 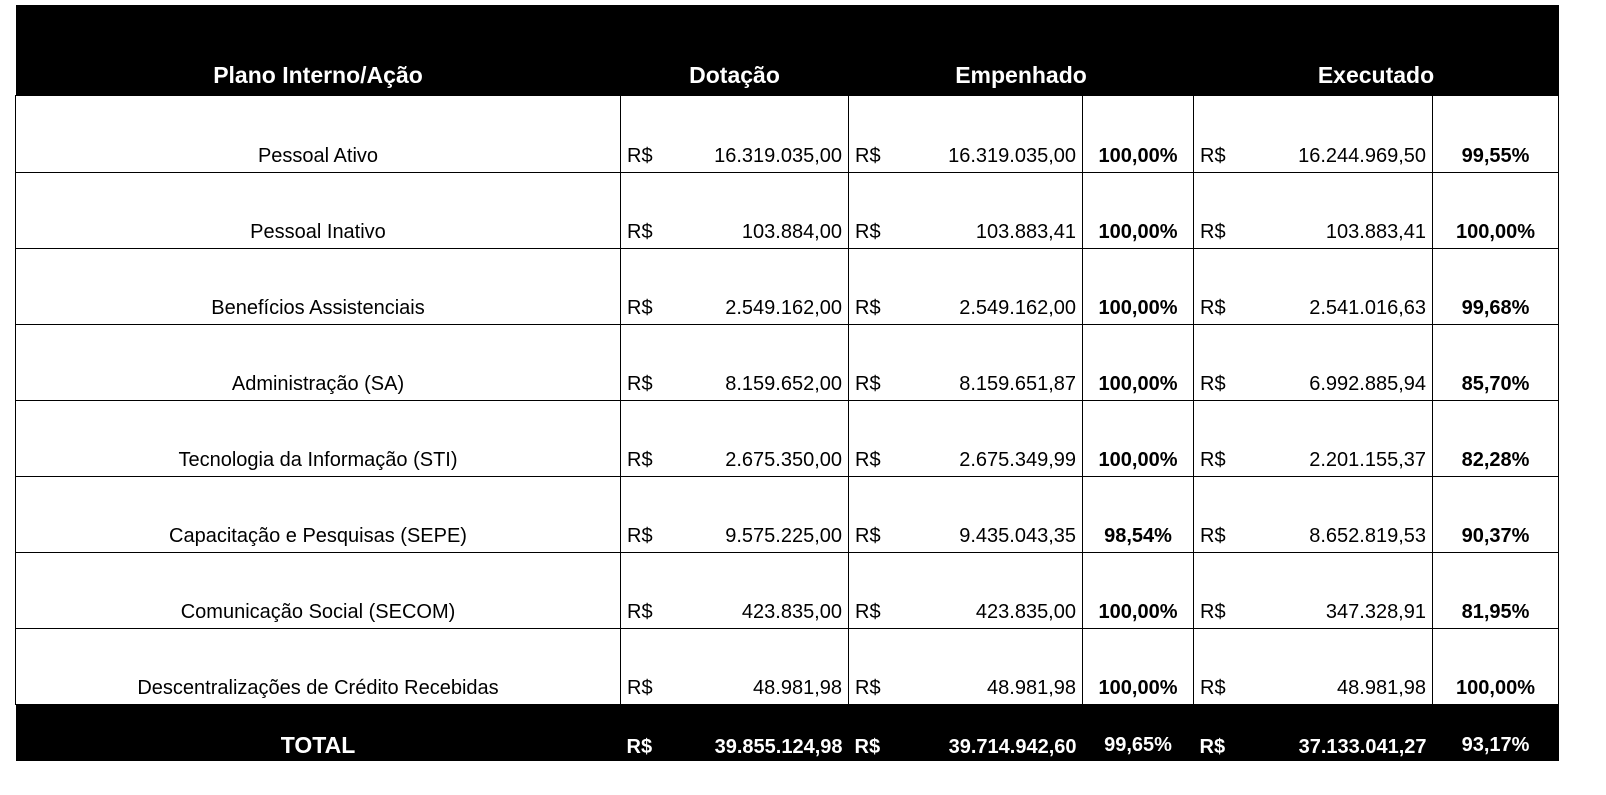 What do you see at coordinates (1017, 536) in the screenshot?
I see `empenhado-value: 9.435.043,35` at bounding box center [1017, 536].